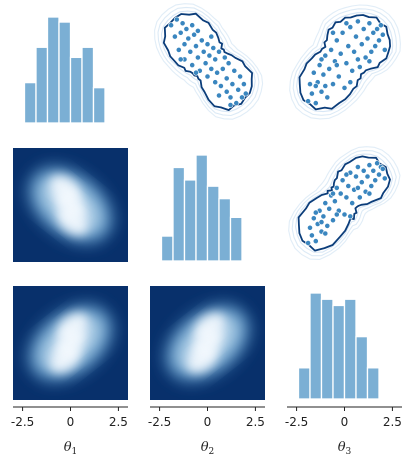  I want to click on scatter-panel-θ3-θ2, so click(344, 203).